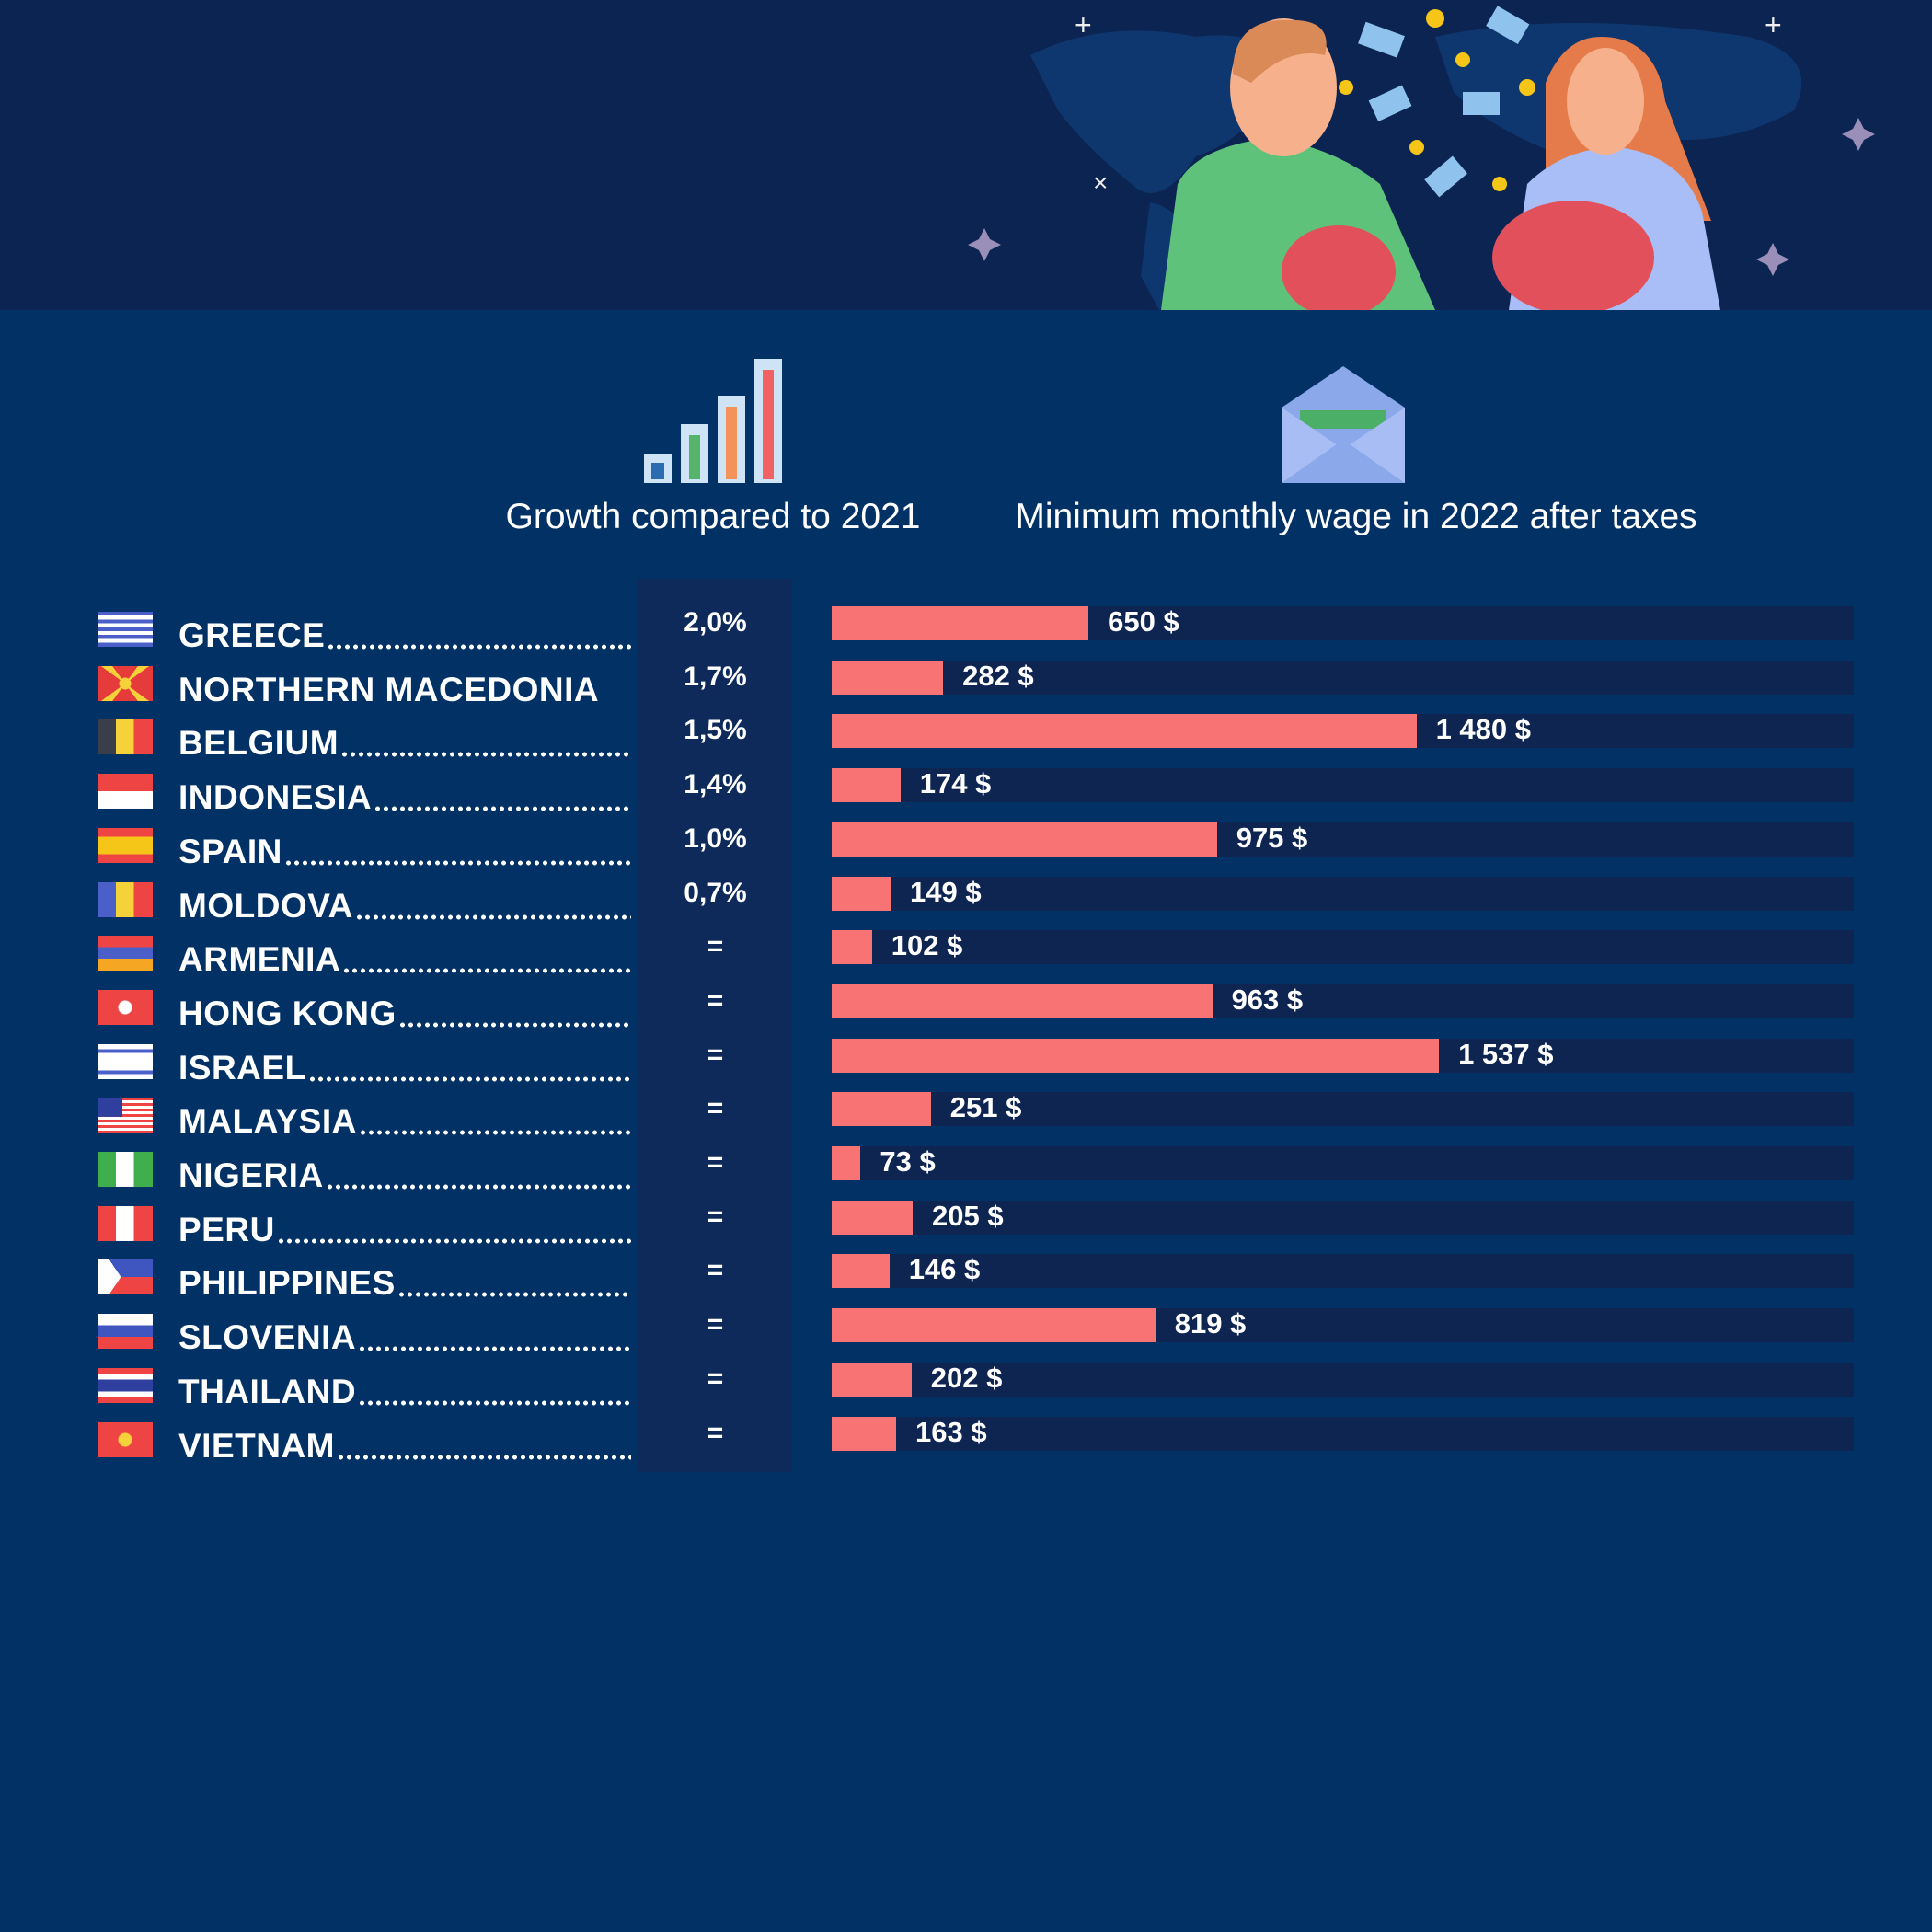  I want to click on country-name: HONG KONG, so click(404, 1013).